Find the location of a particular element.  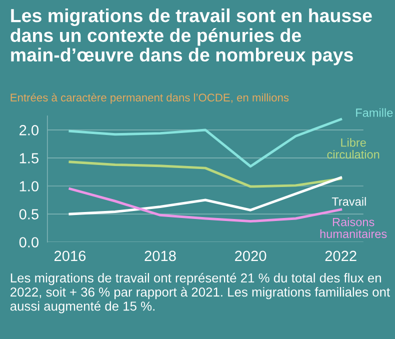

x-tick-label: 2018 is located at coordinates (160, 256).